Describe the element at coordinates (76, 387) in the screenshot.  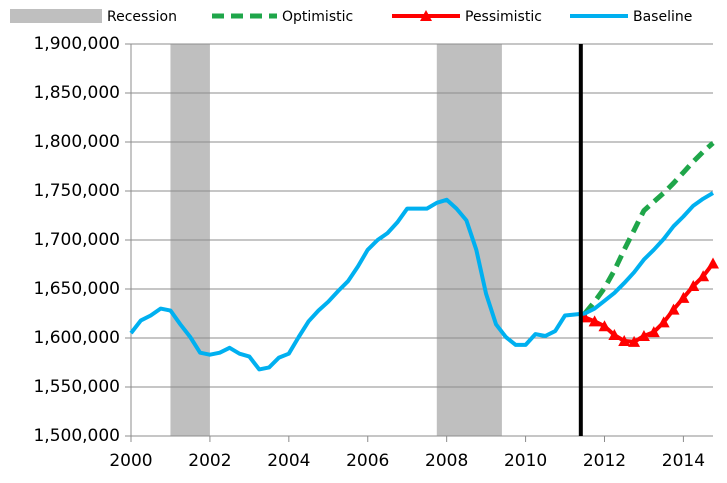
I see `y-tick-label: 1,550,000` at that location.